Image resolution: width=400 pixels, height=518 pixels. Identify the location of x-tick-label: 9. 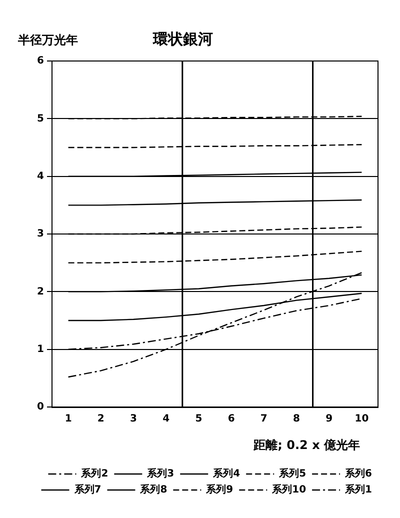
(329, 419).